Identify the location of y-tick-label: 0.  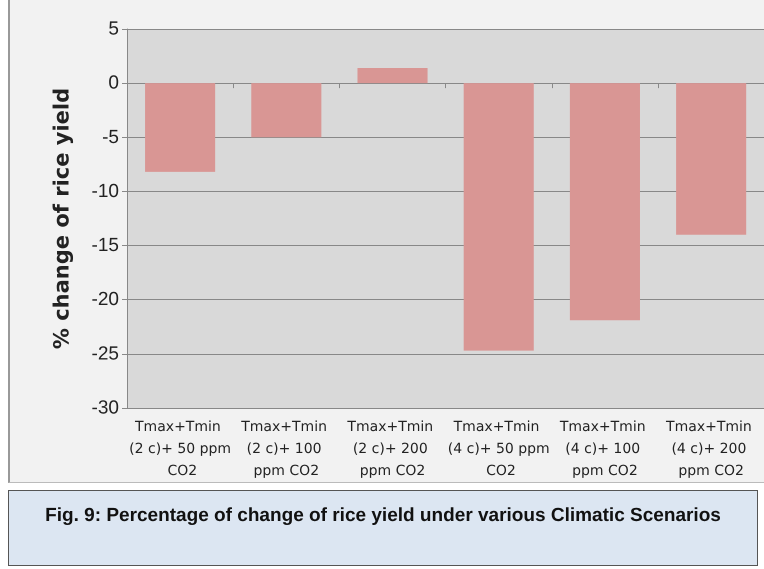
(113, 83).